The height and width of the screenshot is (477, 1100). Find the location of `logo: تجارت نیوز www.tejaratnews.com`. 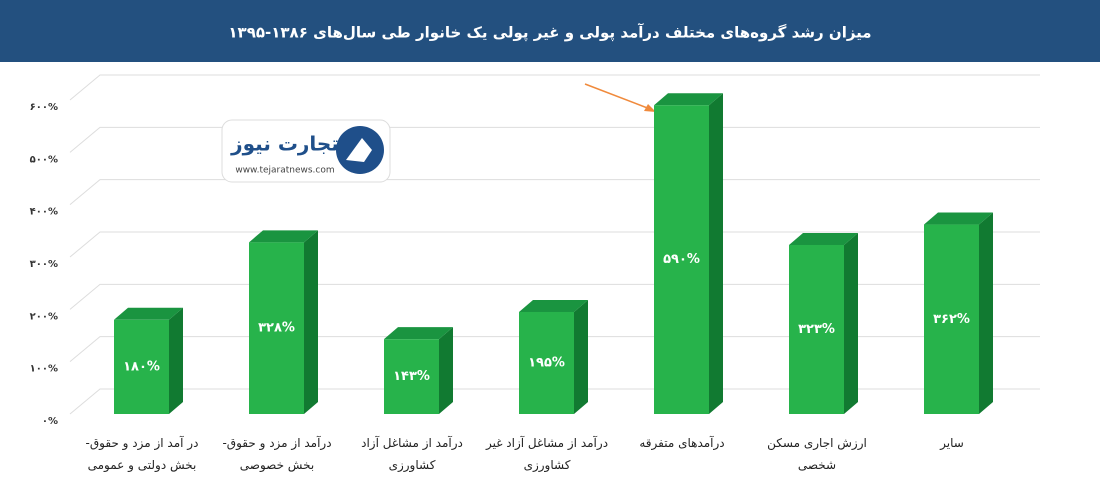

logo: تجارت نیوز www.tejaratnews.com is located at coordinates (306, 151).